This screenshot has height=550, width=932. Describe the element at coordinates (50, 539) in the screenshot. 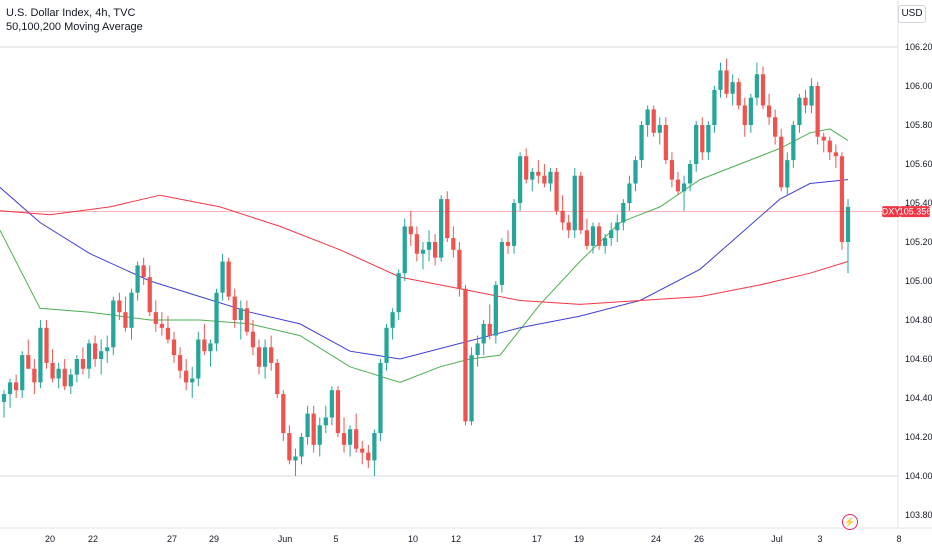

I see `x-tick-label: 20` at that location.